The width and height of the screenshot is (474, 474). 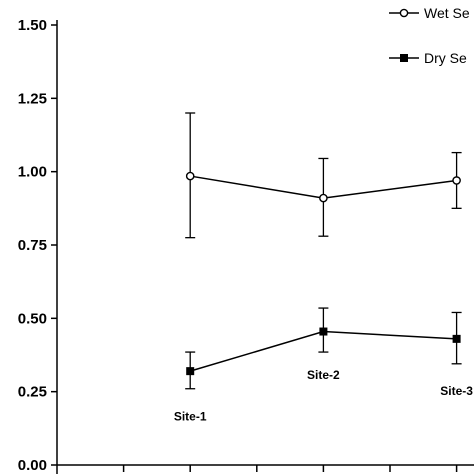 I want to click on legend: Wet Se Dry Se, so click(x=429, y=35).